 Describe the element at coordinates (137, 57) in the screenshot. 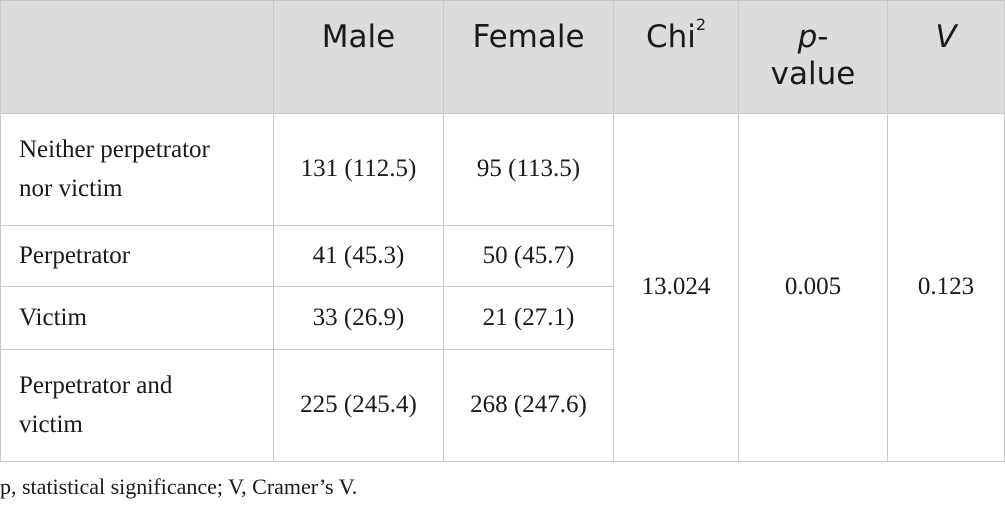

I see `header-stub` at that location.